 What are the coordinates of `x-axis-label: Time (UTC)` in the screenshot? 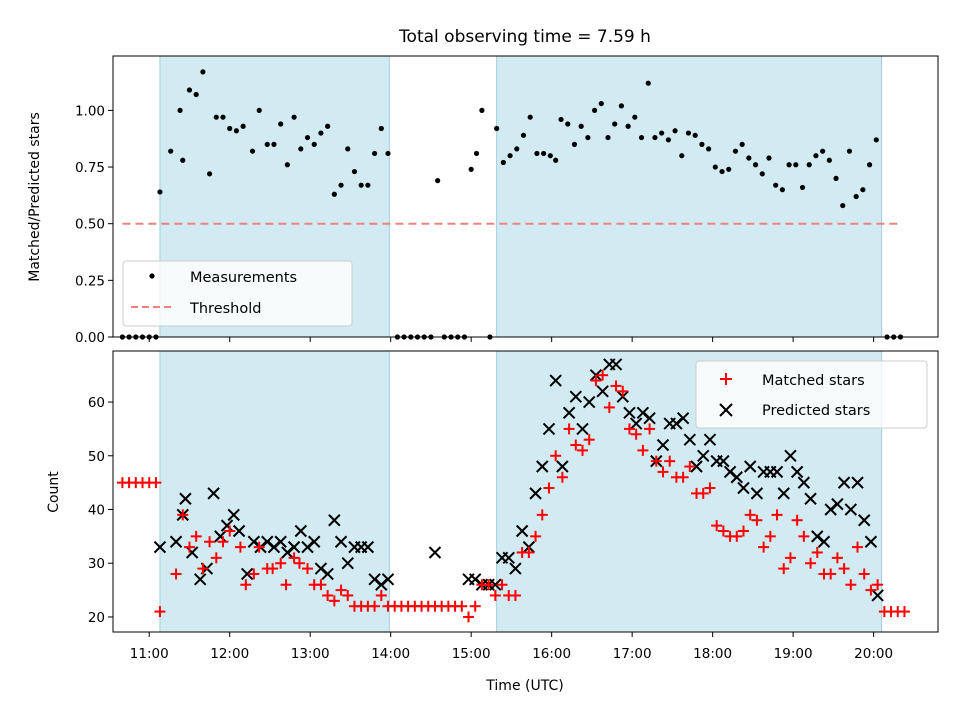 It's located at (524, 686).